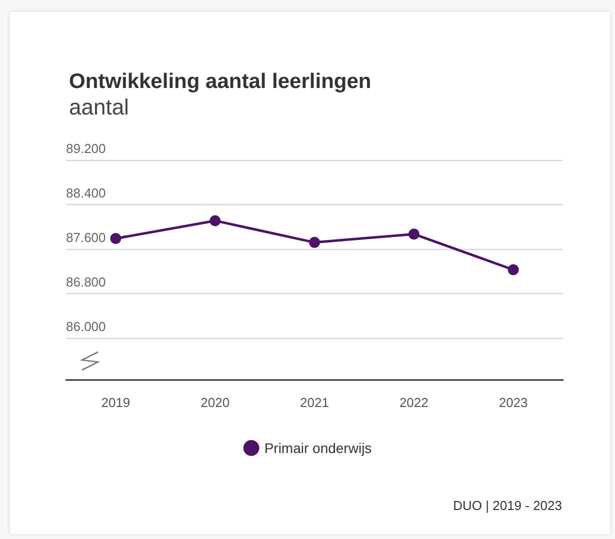 This screenshot has height=539, width=615. What do you see at coordinates (314, 402) in the screenshot?
I see `x-tick-label: 2021` at bounding box center [314, 402].